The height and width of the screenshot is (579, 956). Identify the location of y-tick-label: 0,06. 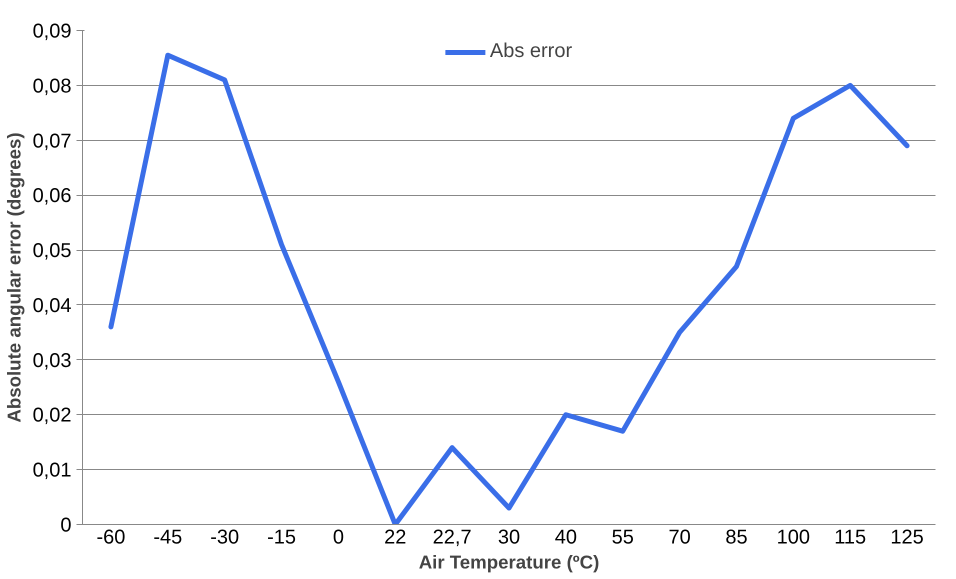
(52, 196).